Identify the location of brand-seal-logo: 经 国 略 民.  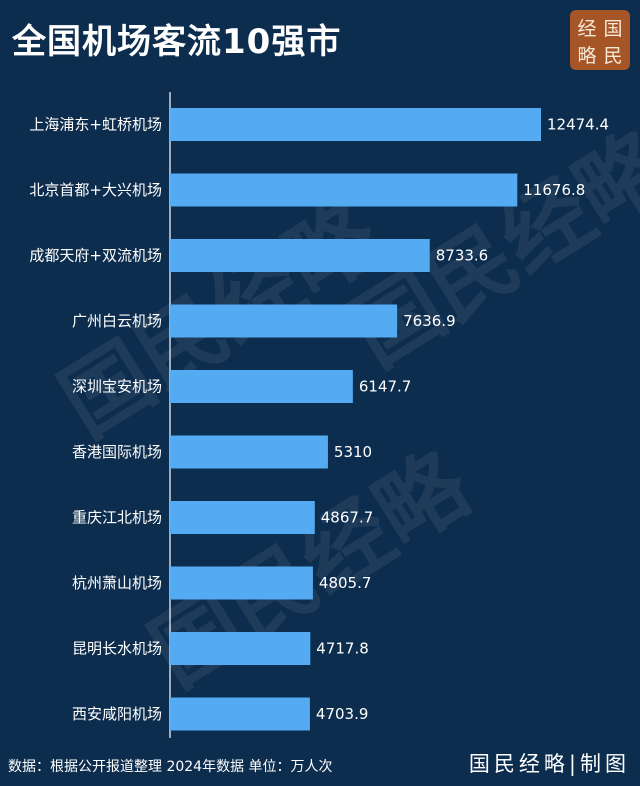
(600, 40).